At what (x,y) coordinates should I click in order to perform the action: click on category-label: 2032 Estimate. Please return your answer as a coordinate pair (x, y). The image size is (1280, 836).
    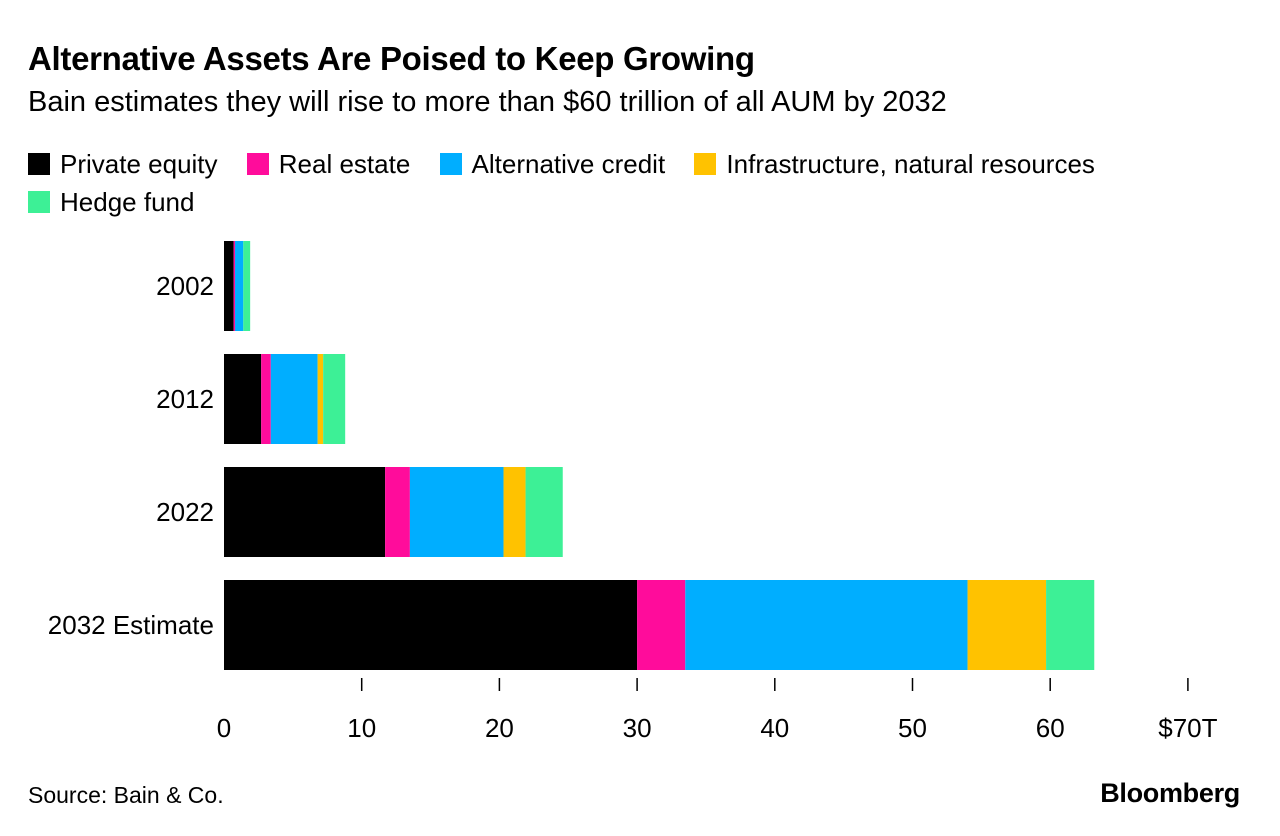
    Looking at the image, I should click on (131, 625).